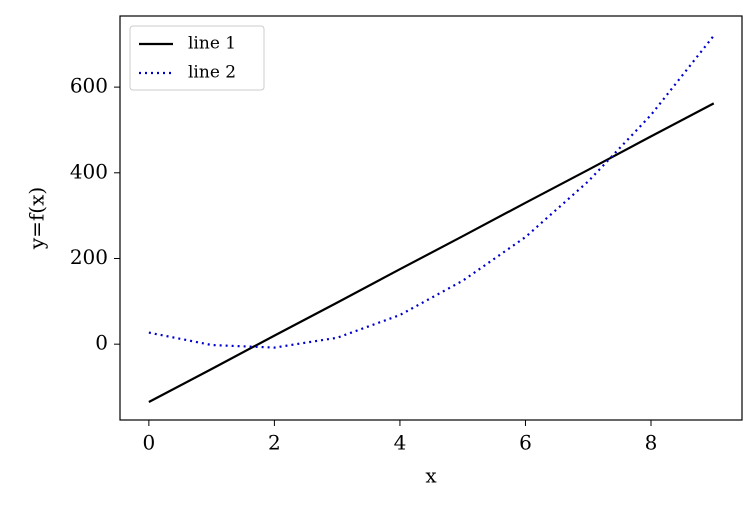 The image size is (750, 525). Describe the element at coordinates (149, 443) in the screenshot. I see `x-tick-label: 0` at that location.